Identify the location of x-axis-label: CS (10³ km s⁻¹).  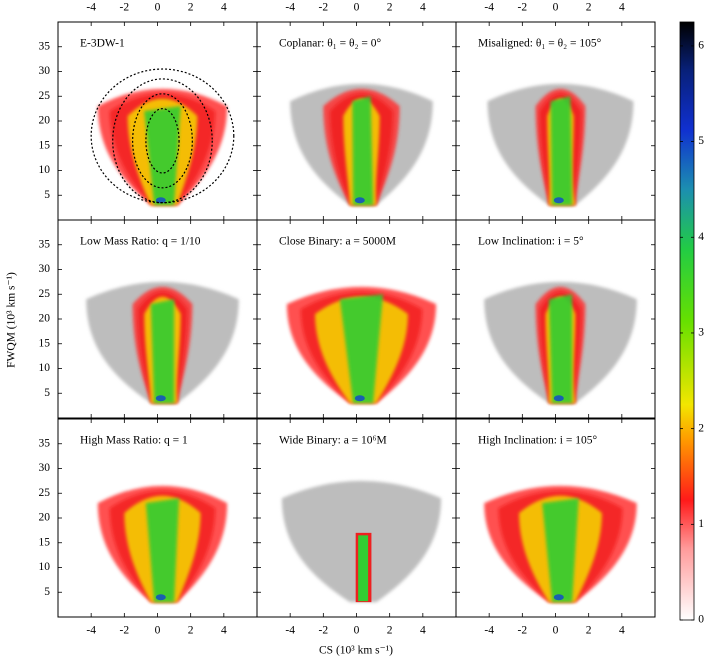
(356, 651).